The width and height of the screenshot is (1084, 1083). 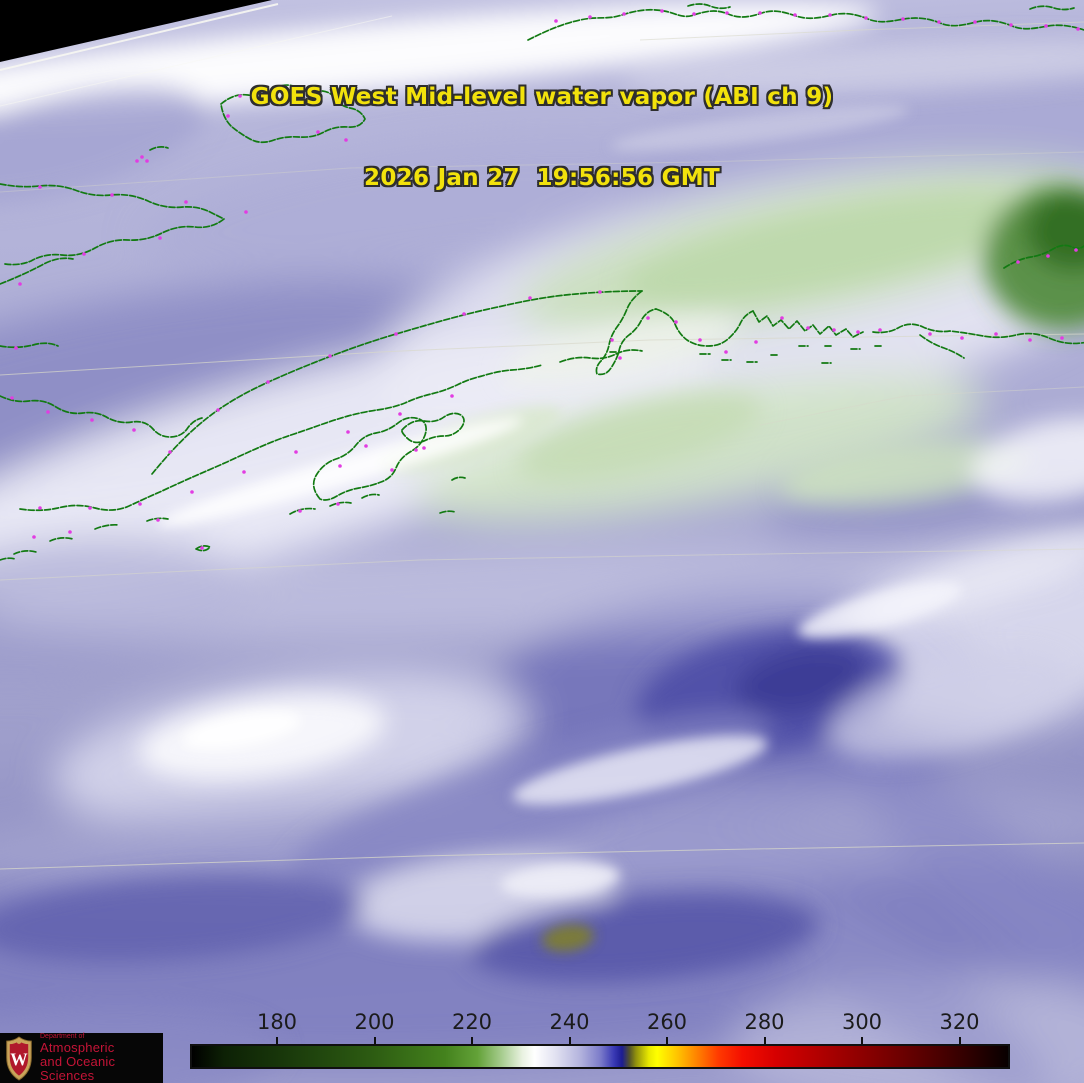 What do you see at coordinates (62, 1036) in the screenshot?
I see `logo-department-label: Department of` at bounding box center [62, 1036].